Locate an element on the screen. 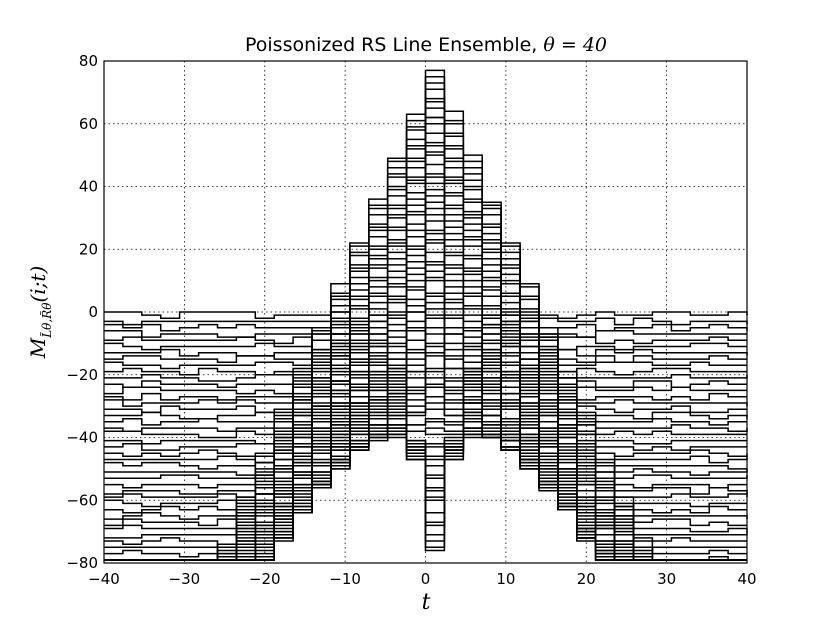  x-tick-label: −10 is located at coordinates (345, 579).